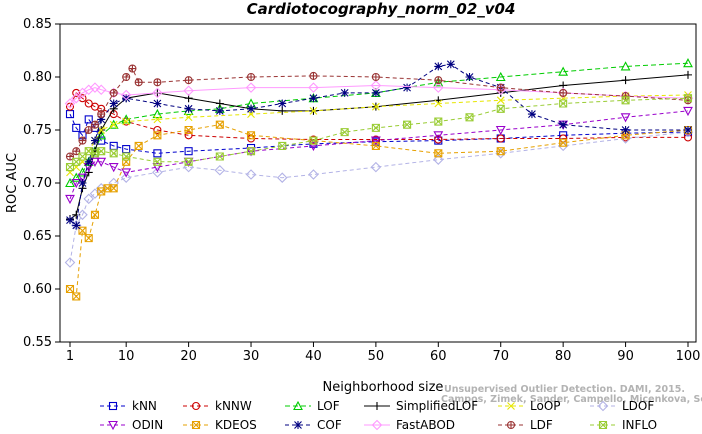 Image resolution: width=702 pixels, height=434 pixels. Describe the element at coordinates (298, 405) in the screenshot. I see `legend-marker-lof` at that location.